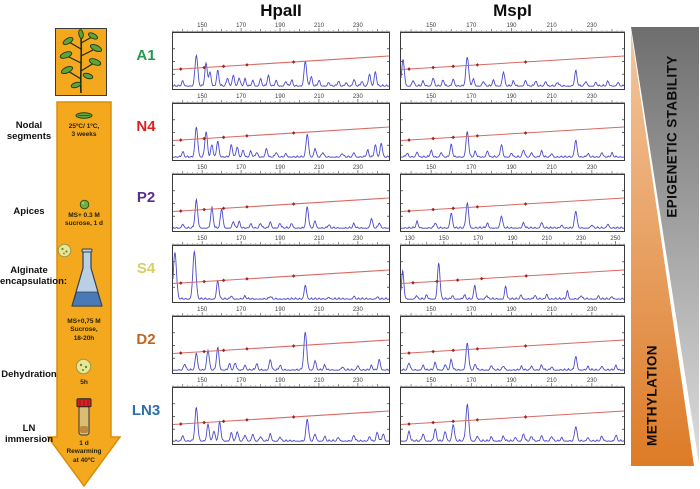 Image resolution: width=700 pixels, height=489 pixels. Describe the element at coordinates (146, 410) in the screenshot. I see `row-label-LN3: LN3` at that location.